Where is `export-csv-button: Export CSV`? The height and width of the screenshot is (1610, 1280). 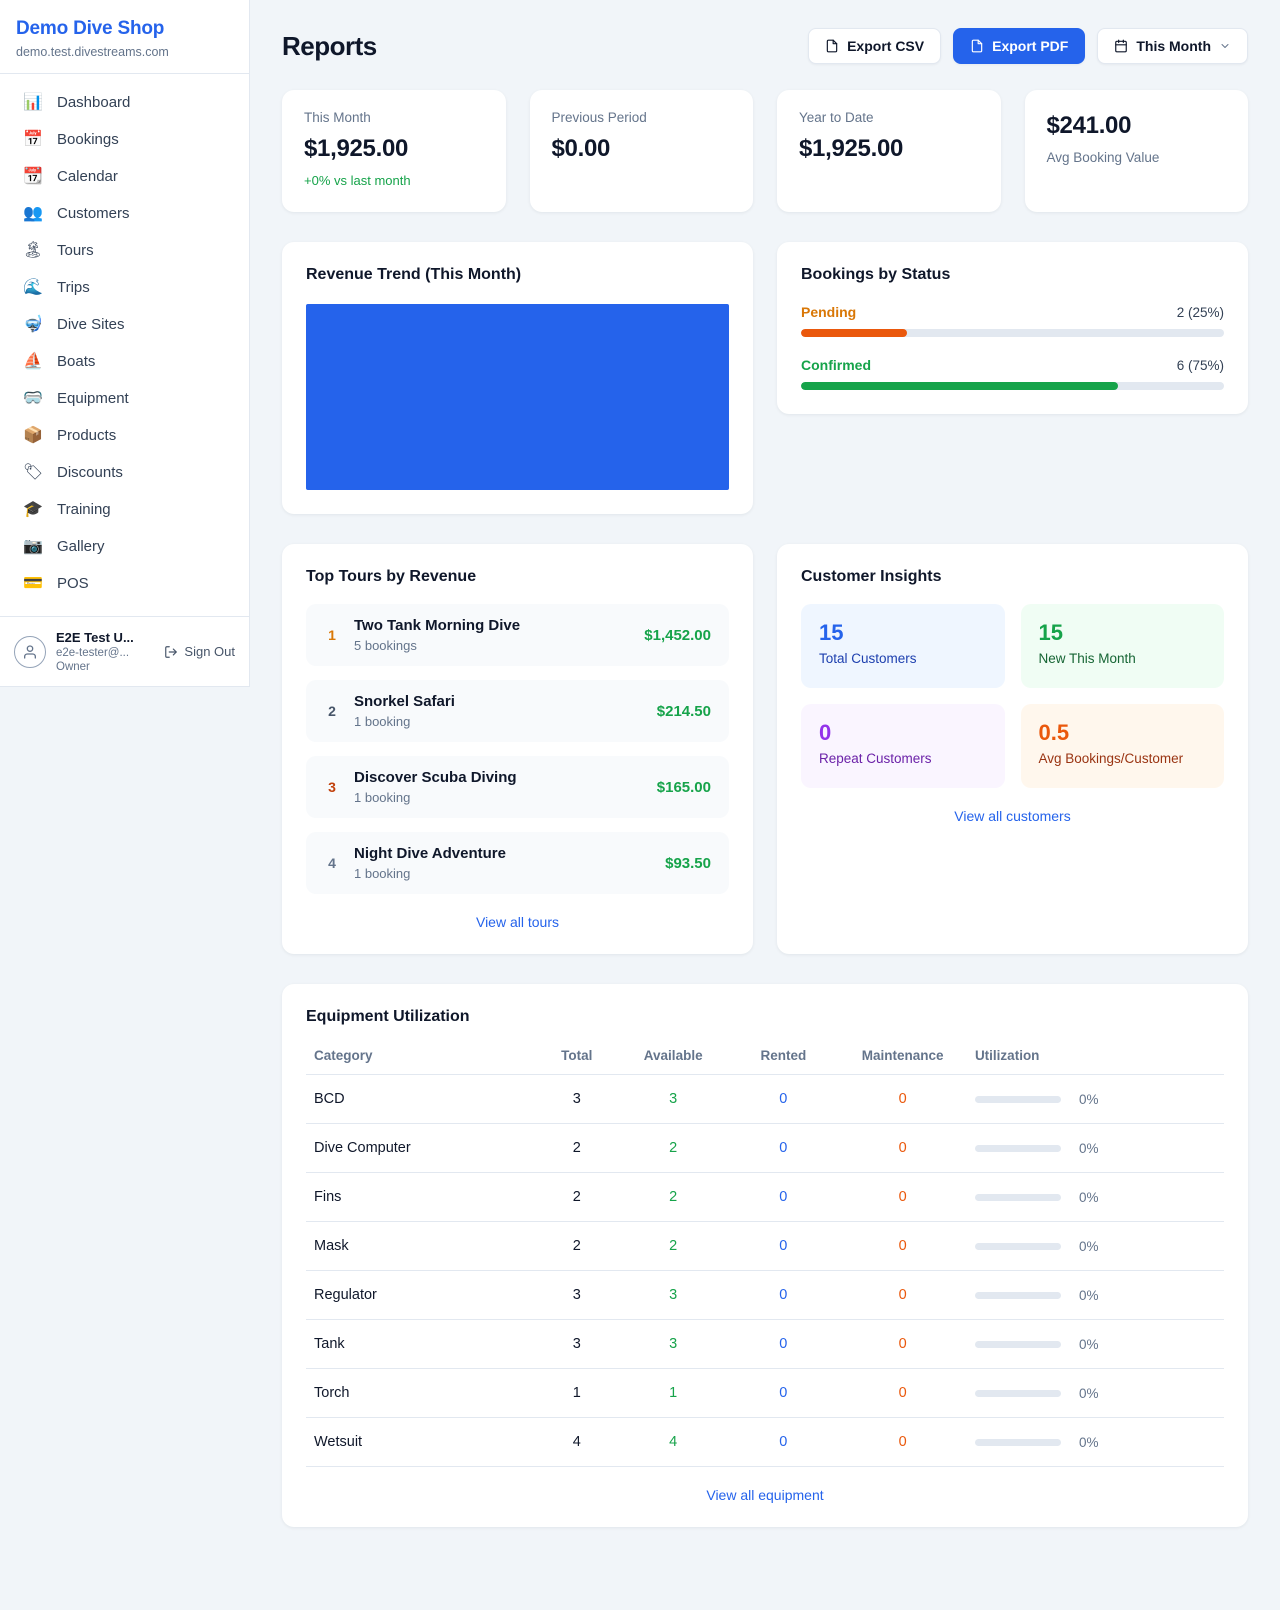 export-csv-button: Export CSV is located at coordinates (875, 46).